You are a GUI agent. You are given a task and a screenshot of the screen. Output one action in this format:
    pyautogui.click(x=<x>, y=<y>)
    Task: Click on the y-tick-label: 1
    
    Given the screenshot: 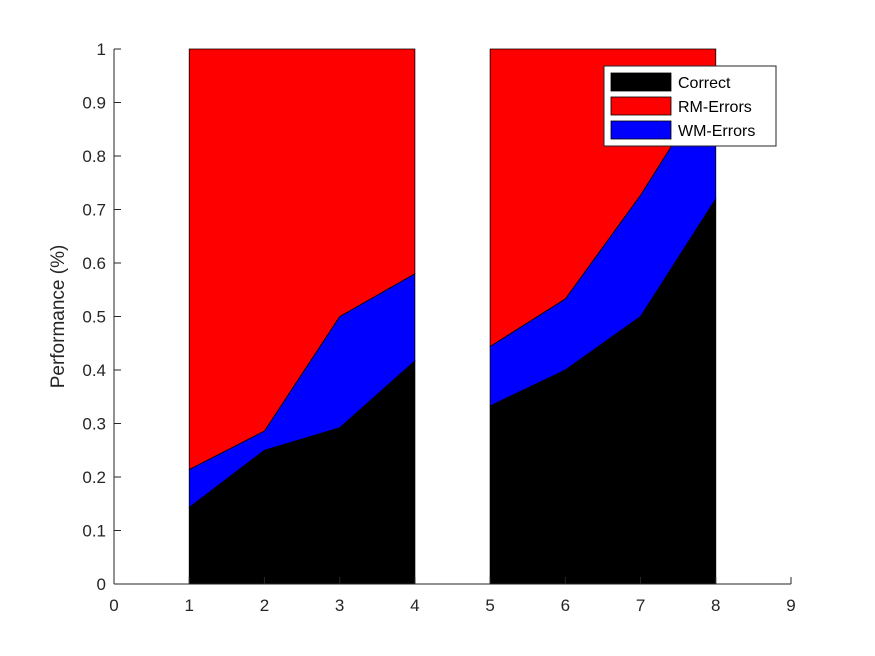 What is the action you would take?
    pyautogui.click(x=101, y=49)
    